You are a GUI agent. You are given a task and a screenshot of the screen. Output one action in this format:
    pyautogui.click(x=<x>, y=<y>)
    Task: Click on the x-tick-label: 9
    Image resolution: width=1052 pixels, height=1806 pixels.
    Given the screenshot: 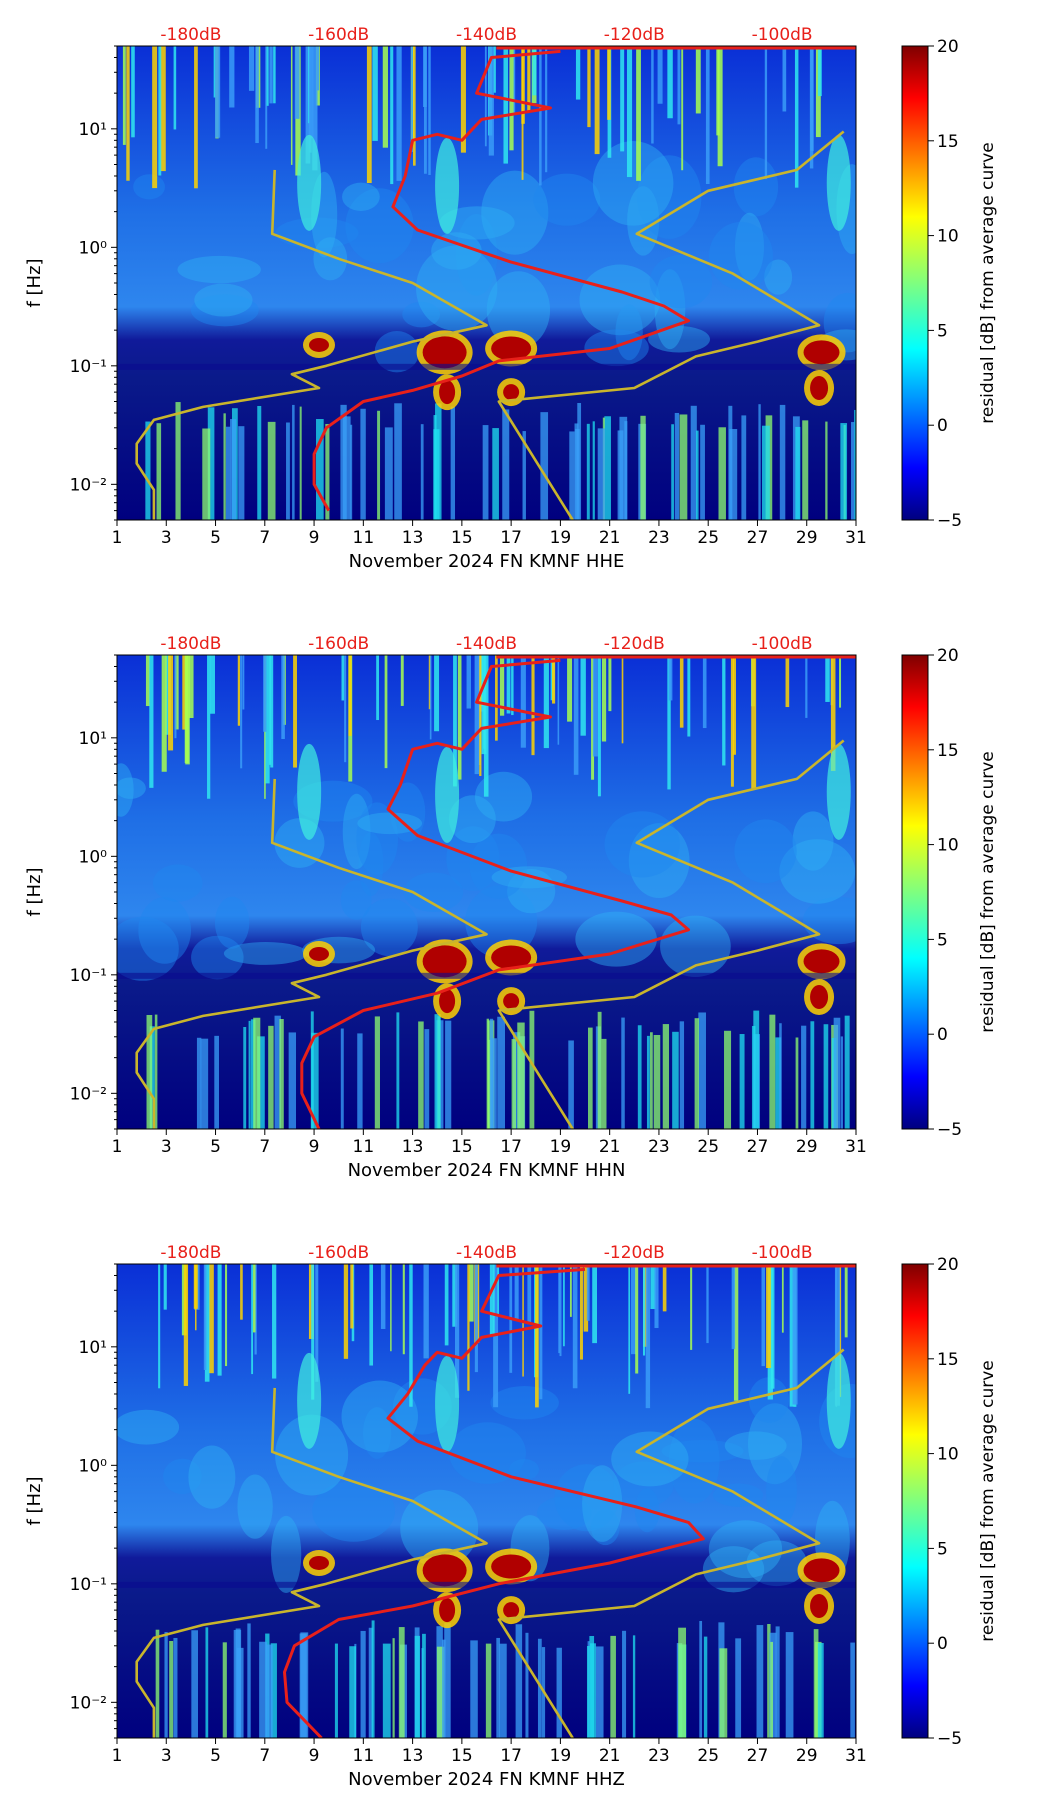 What is the action you would take?
    pyautogui.click(x=314, y=1147)
    